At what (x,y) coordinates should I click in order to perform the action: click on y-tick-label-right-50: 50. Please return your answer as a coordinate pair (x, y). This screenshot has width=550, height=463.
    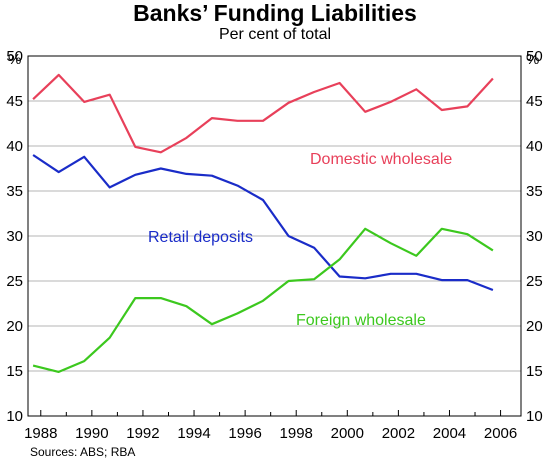
    Looking at the image, I should click on (534, 56).